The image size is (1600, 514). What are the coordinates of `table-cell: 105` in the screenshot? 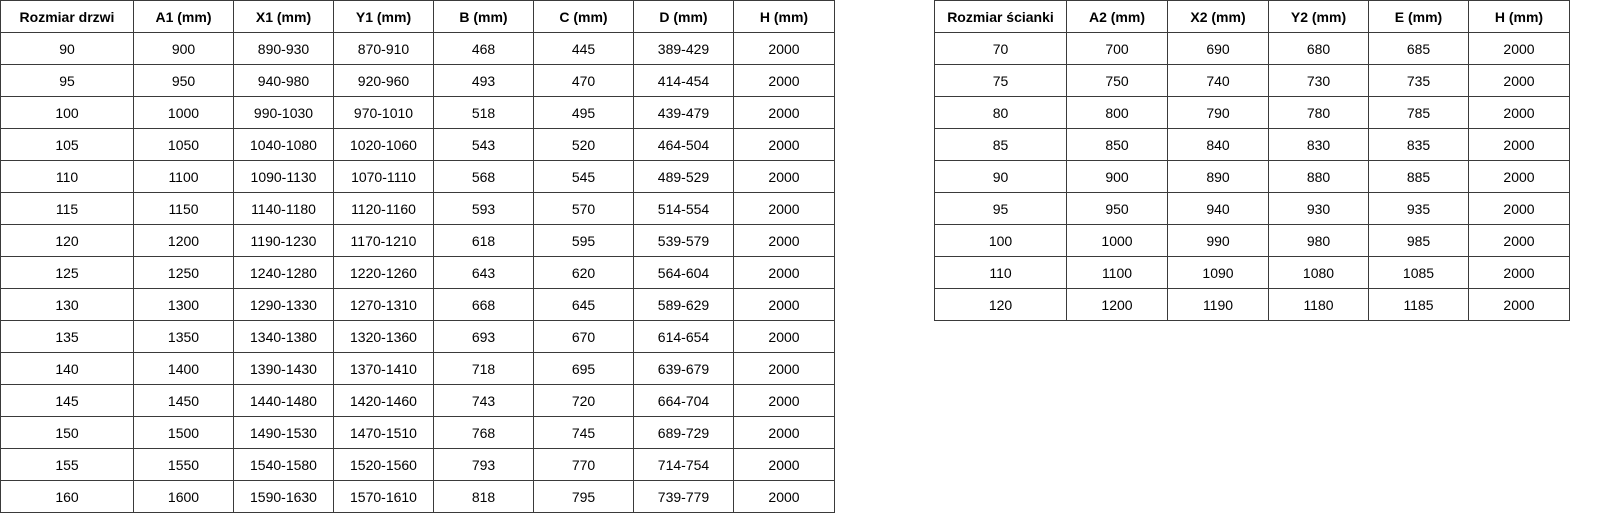 It's located at (67, 144).